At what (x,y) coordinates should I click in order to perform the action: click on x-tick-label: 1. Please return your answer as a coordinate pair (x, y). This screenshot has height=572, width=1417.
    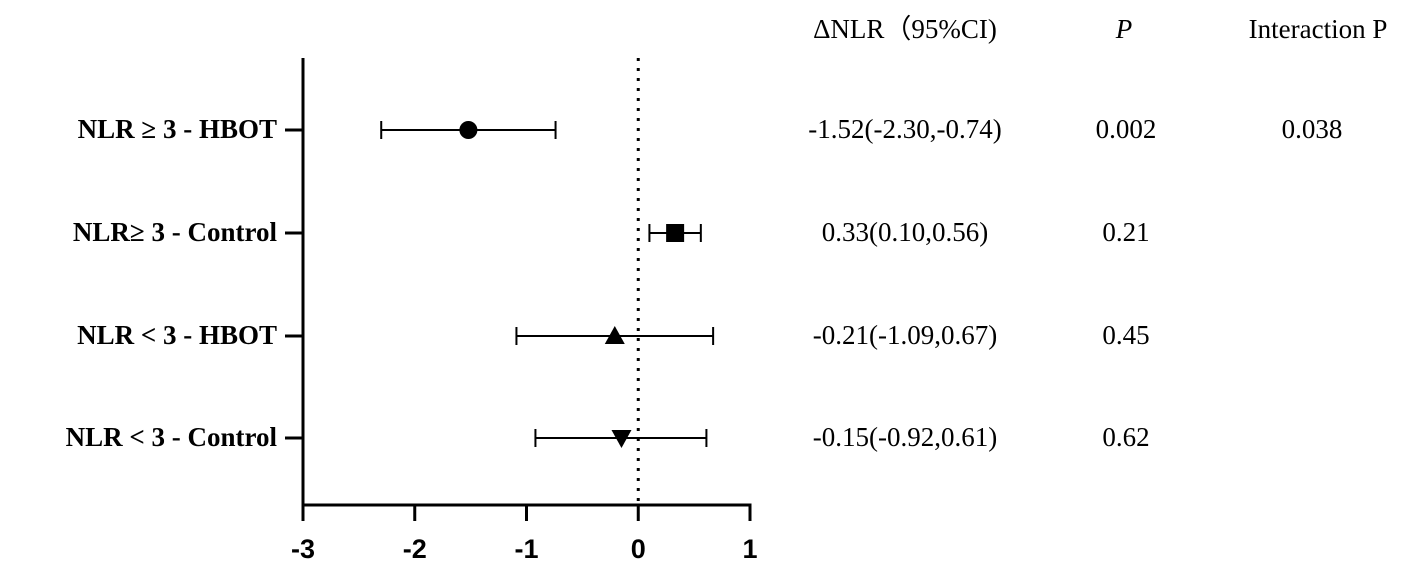
    Looking at the image, I should click on (749, 549).